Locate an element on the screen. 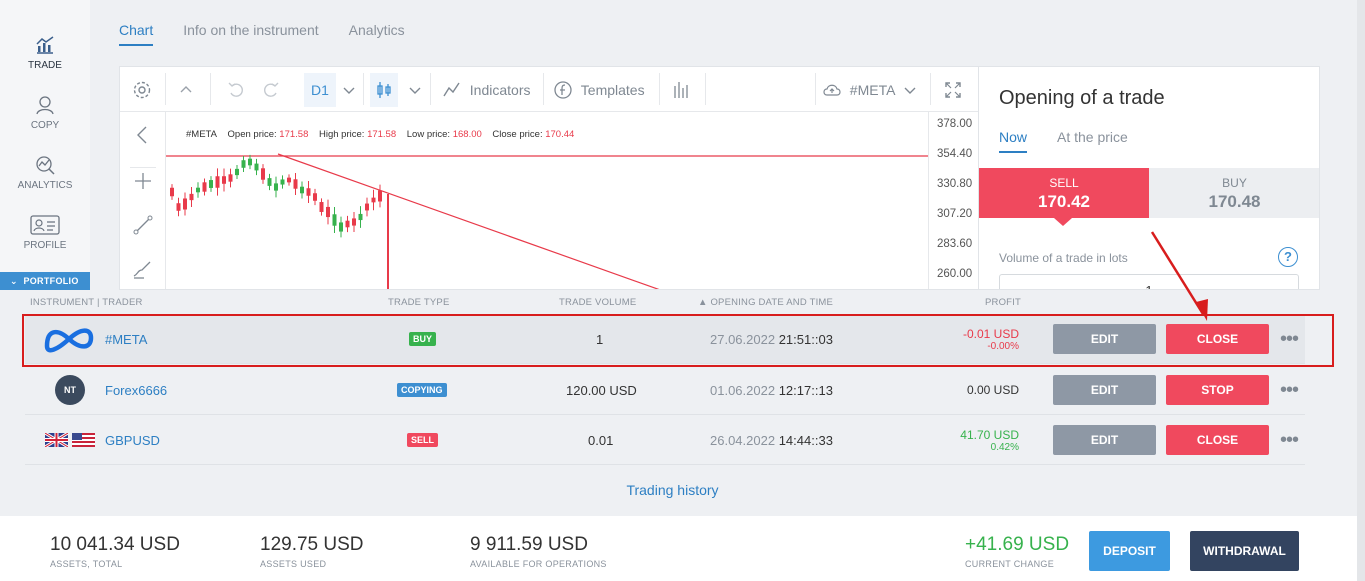 The height and width of the screenshot is (581, 1365). back-arrow-icon is located at coordinates (143, 135).